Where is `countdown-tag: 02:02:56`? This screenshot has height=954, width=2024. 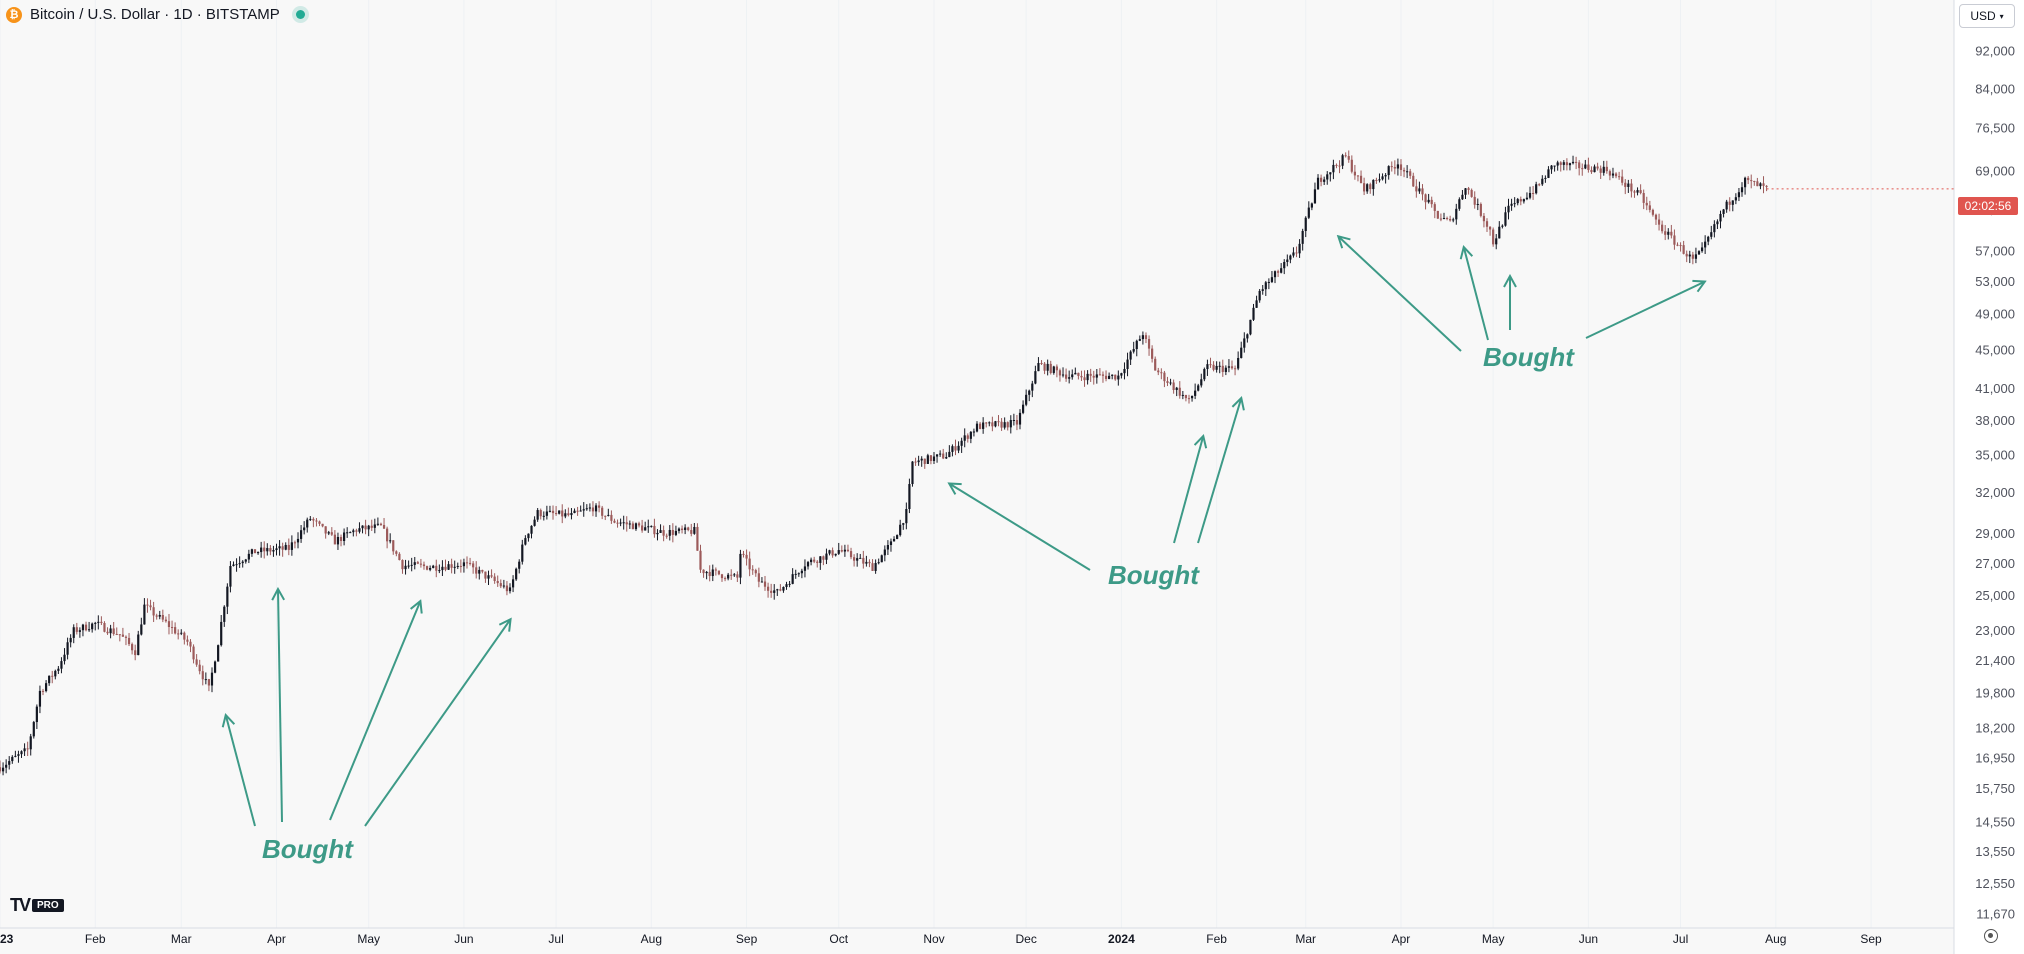
countdown-tag: 02:02:56 is located at coordinates (1988, 206).